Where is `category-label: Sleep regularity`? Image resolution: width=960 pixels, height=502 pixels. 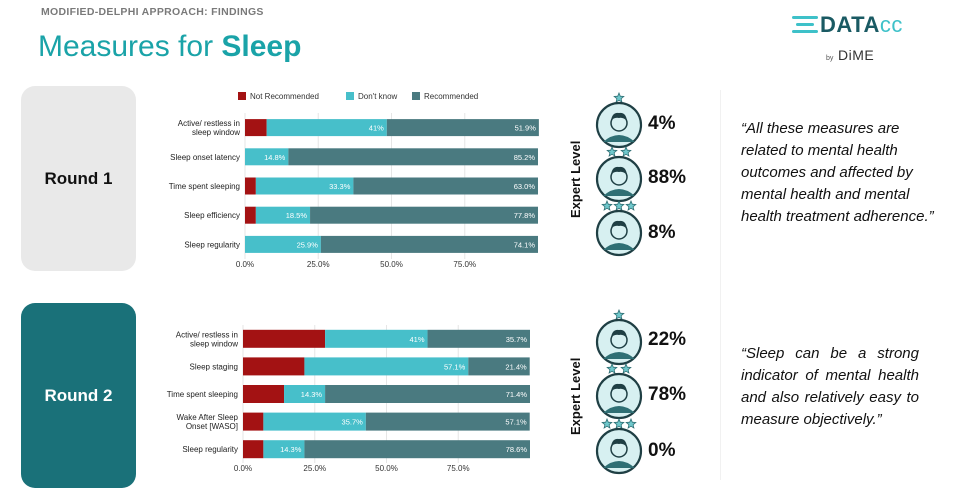
category-label: Sleep regularity is located at coordinates (210, 449).